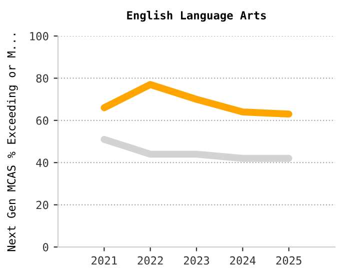  I want to click on y-tick-label: 80, so click(42, 78).